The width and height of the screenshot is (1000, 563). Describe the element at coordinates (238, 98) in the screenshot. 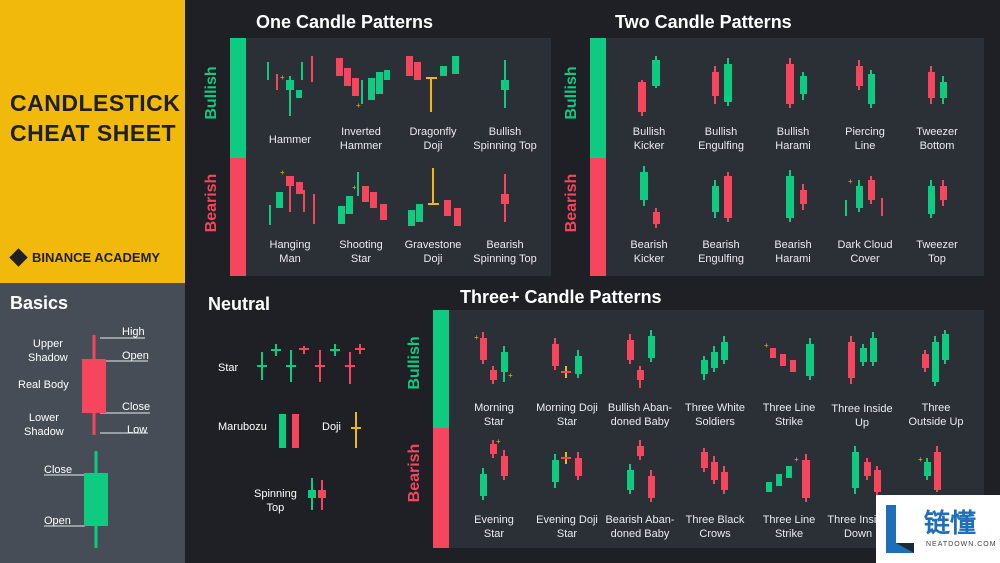

I see `one-bull-bar` at that location.